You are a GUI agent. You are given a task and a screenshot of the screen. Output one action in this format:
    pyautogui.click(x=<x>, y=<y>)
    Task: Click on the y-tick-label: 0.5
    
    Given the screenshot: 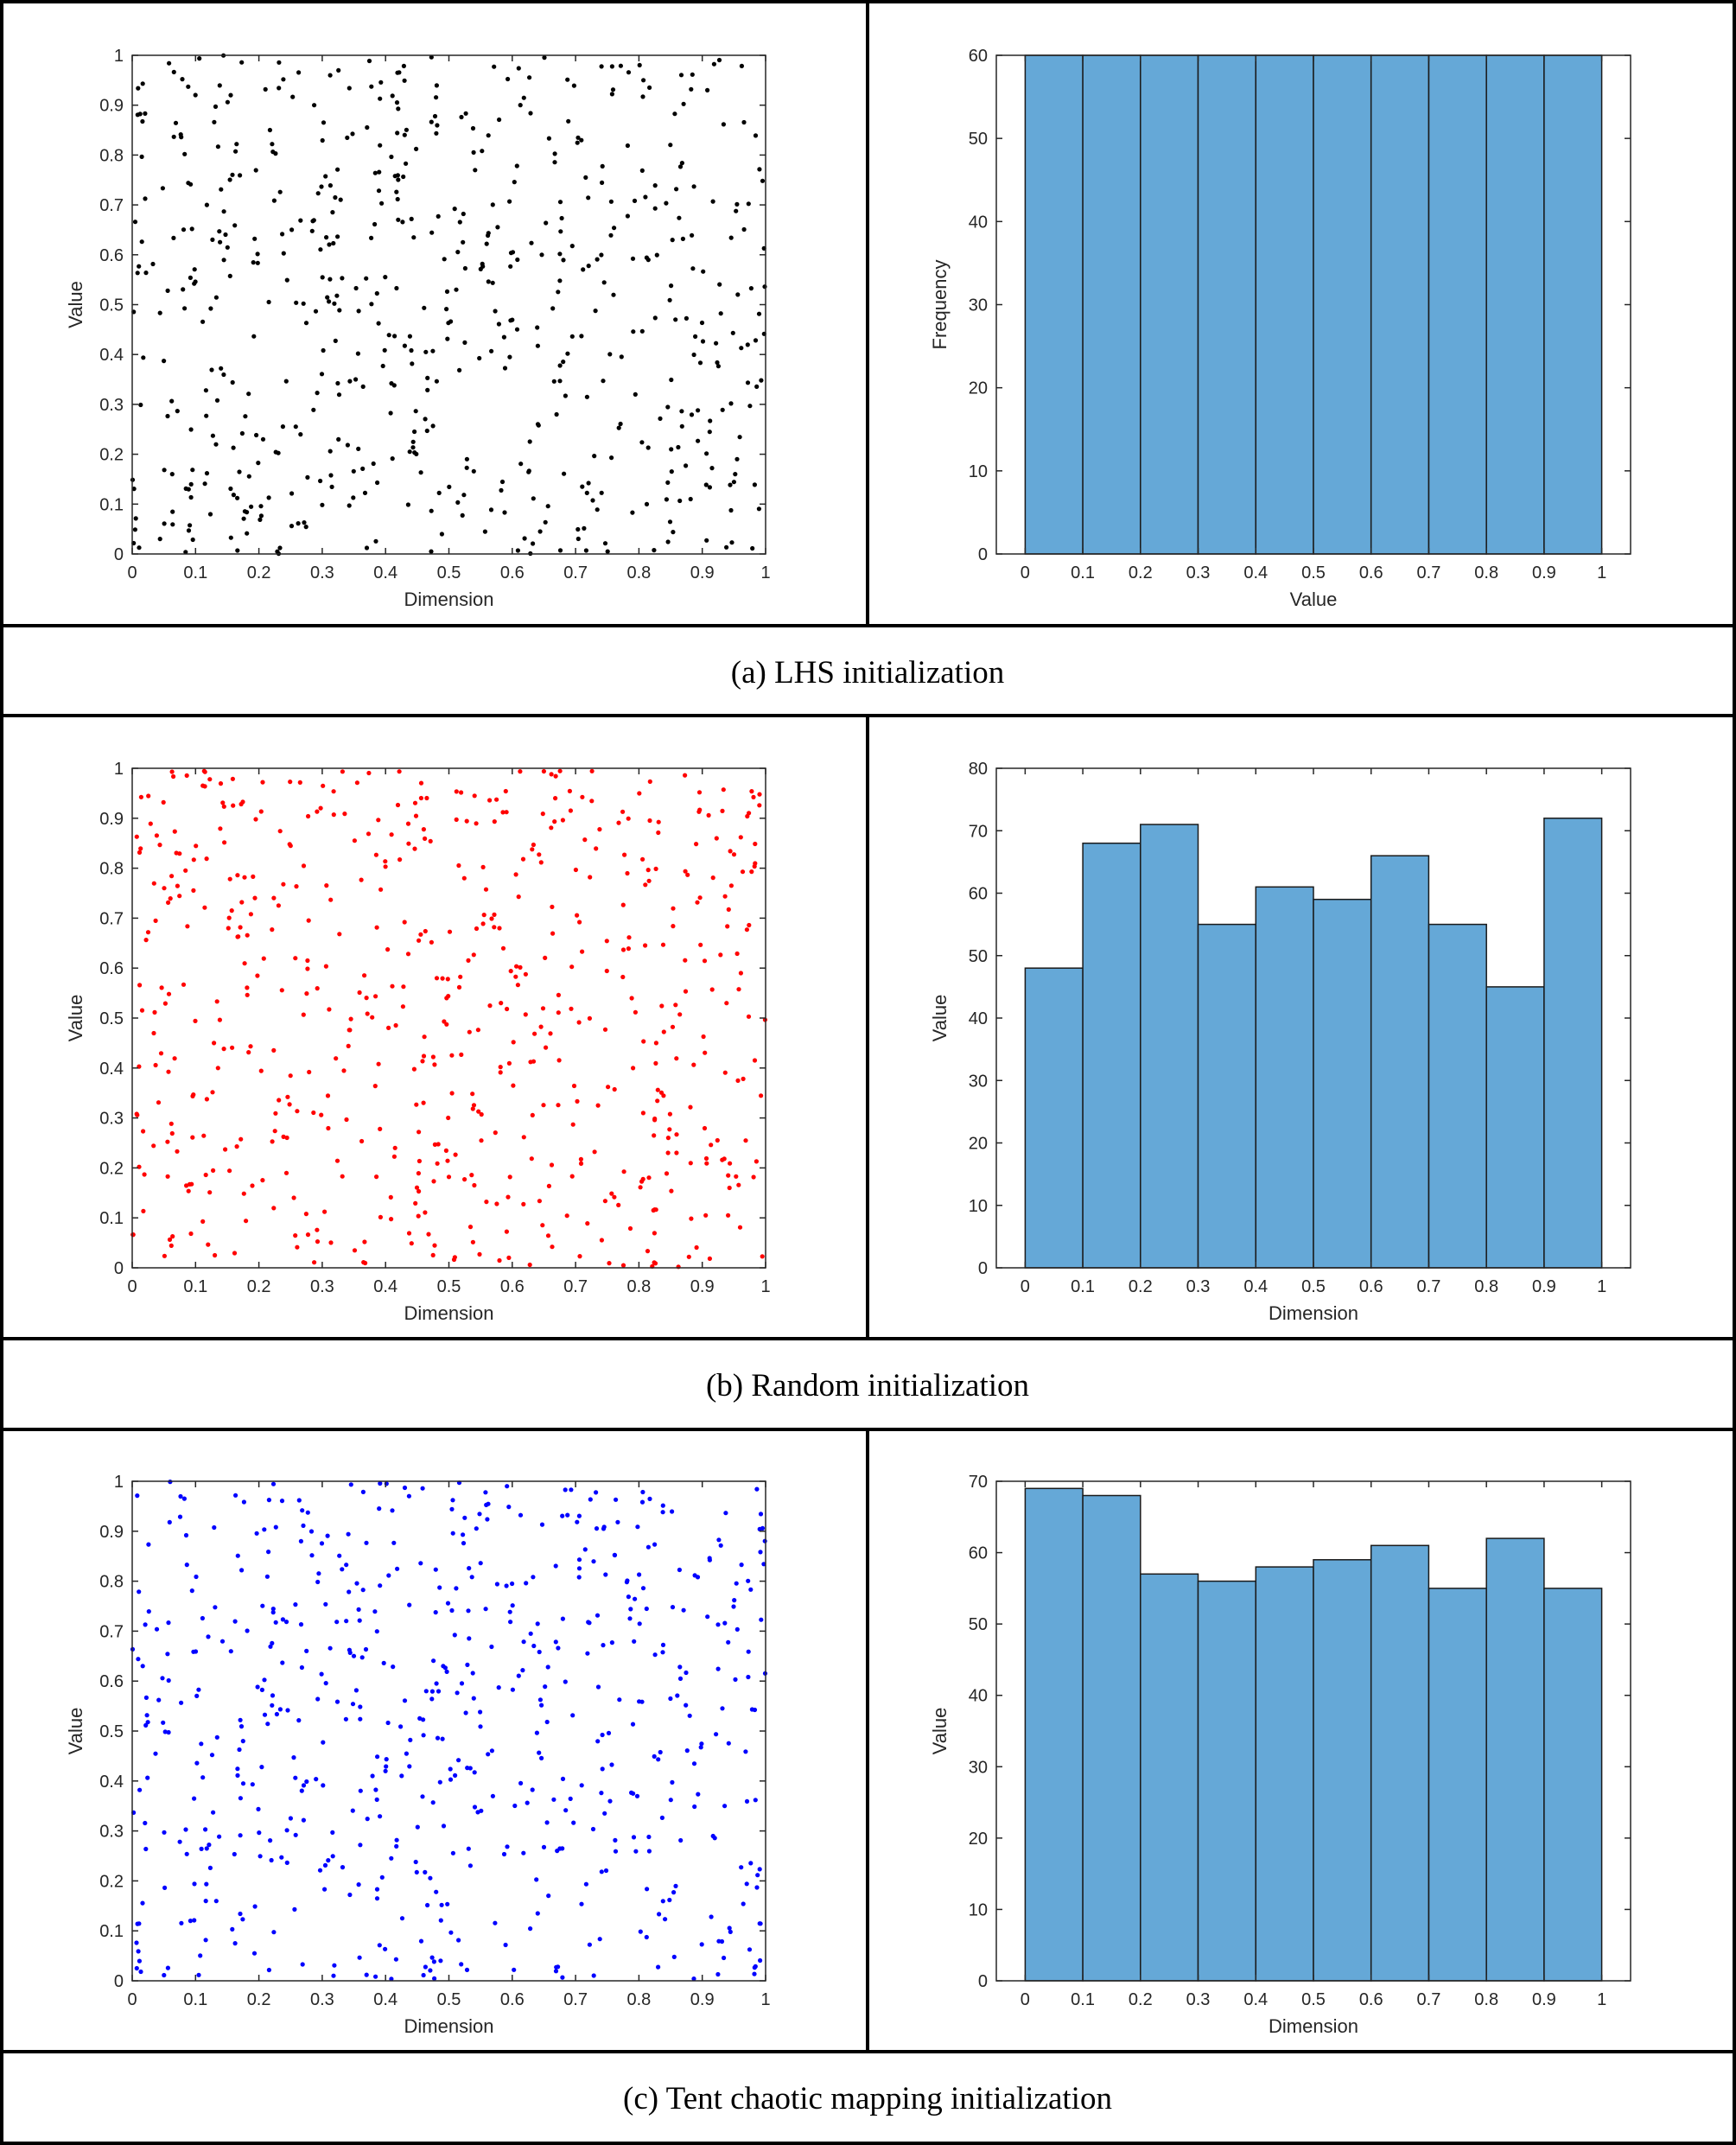 What is the action you would take?
    pyautogui.click(x=111, y=1731)
    